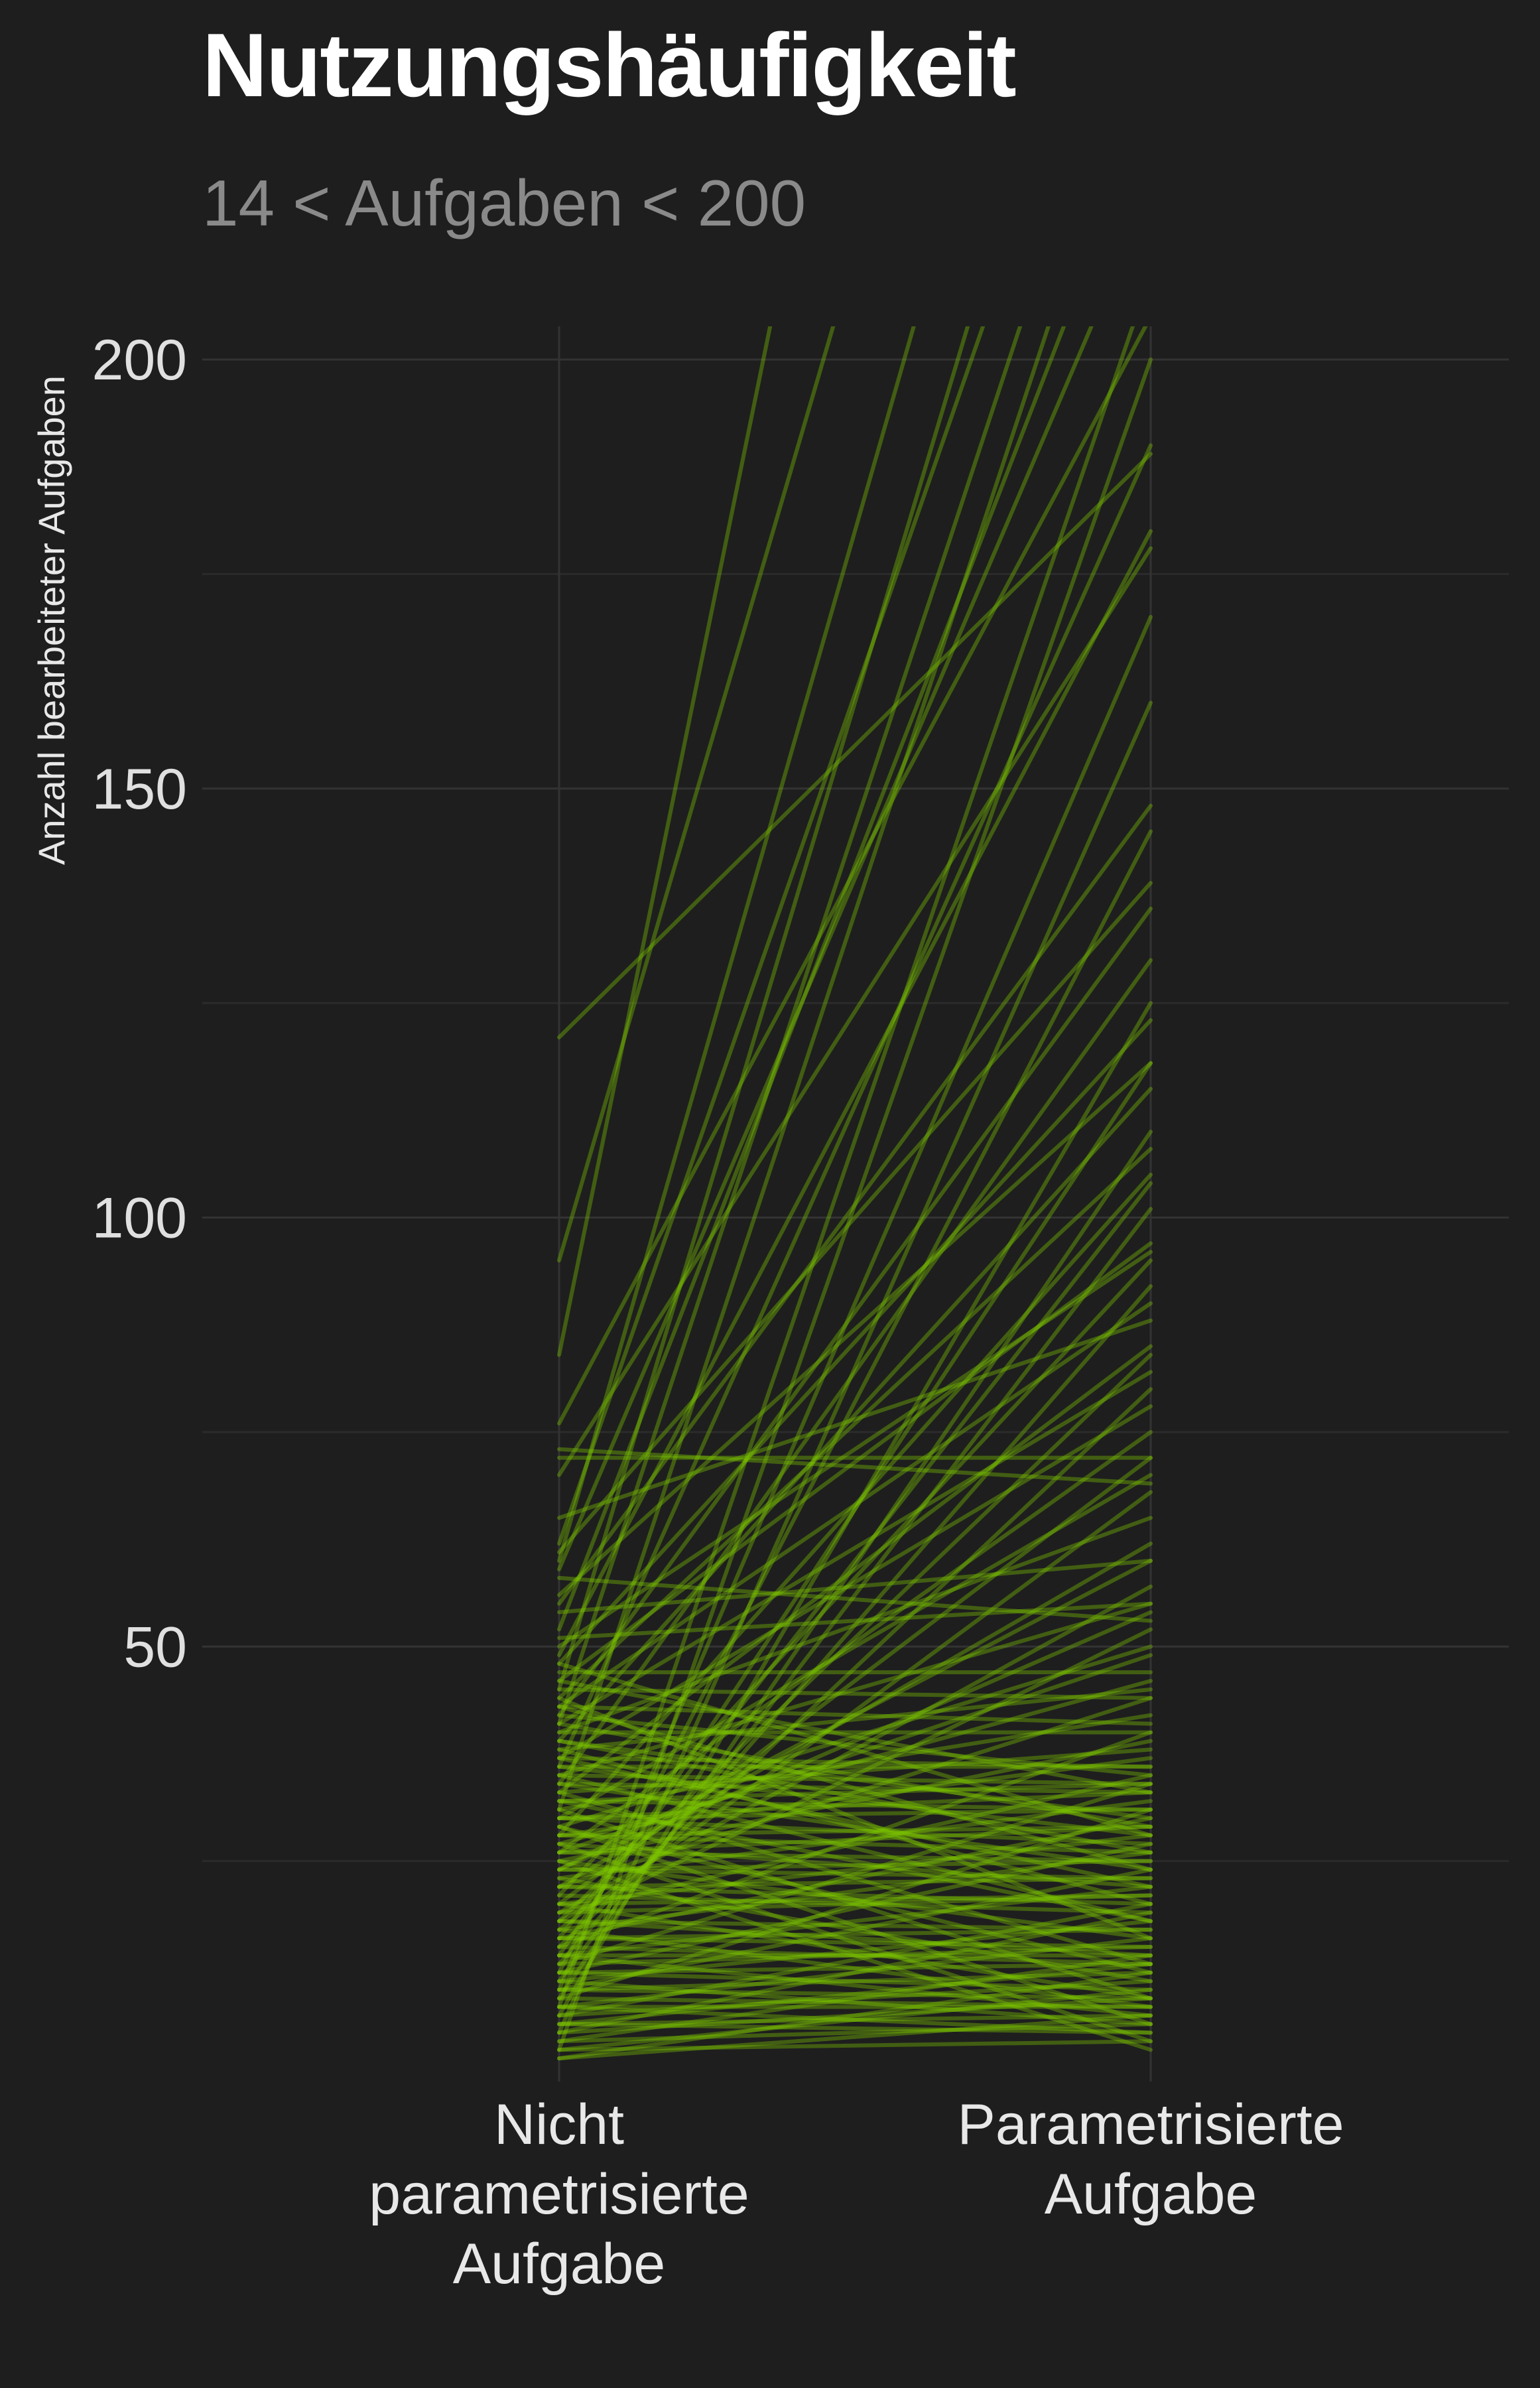 Image resolution: width=1540 pixels, height=2388 pixels. What do you see at coordinates (155, 1647) in the screenshot?
I see `y-tick-label: 50` at bounding box center [155, 1647].